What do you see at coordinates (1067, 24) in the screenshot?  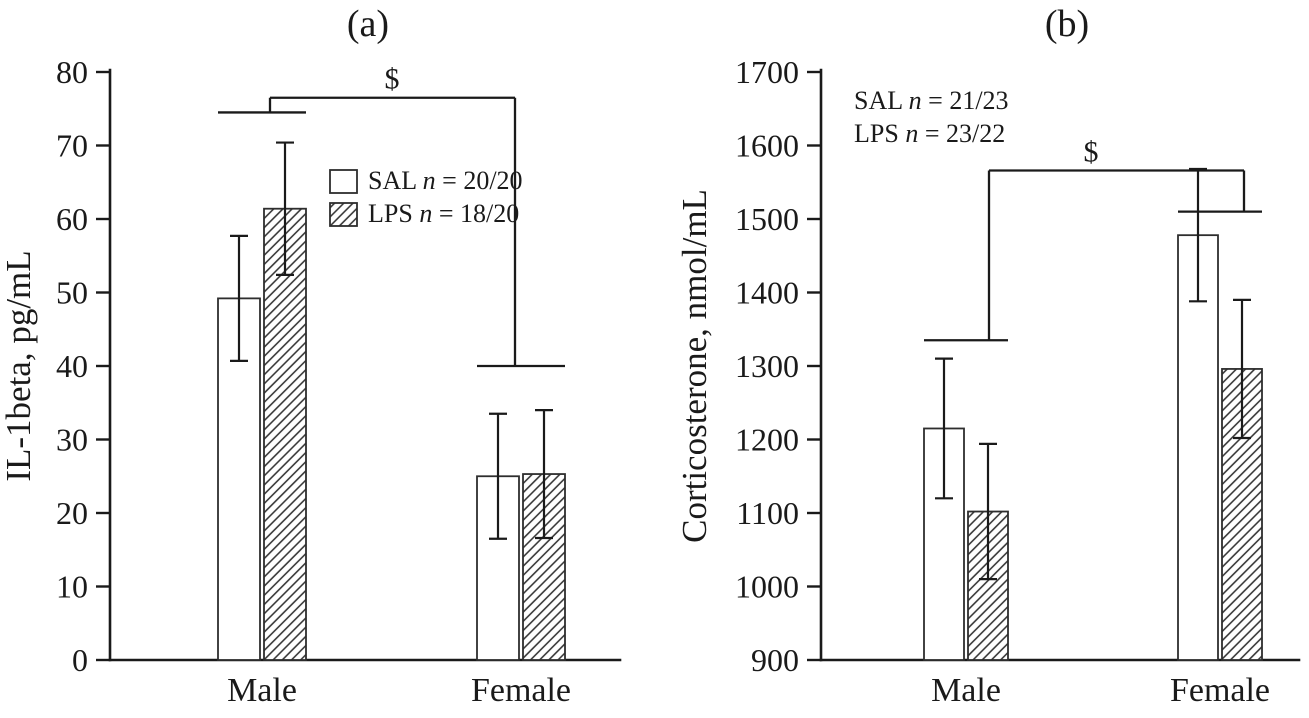 I see `panel-title: (b)` at bounding box center [1067, 24].